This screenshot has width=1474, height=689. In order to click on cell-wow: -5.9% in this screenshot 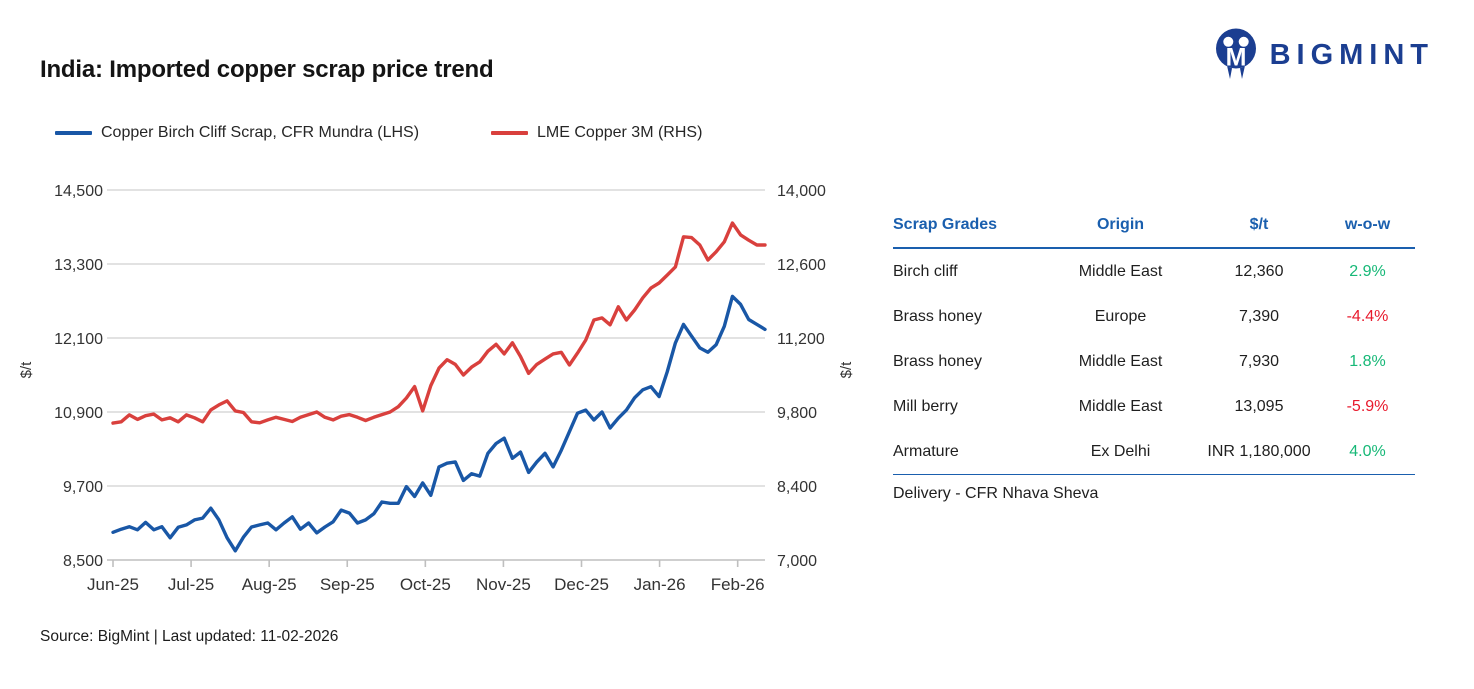, I will do `click(1367, 406)`.